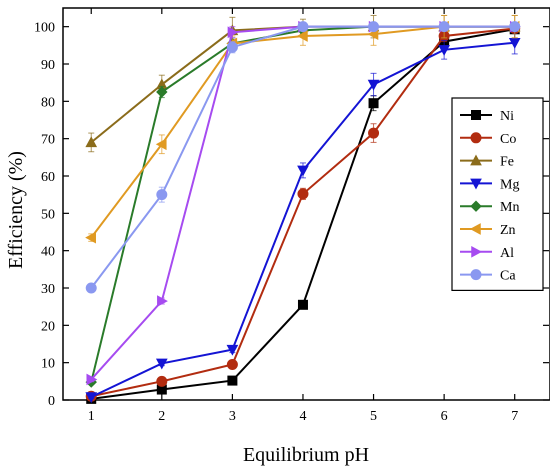 This screenshot has width=550, height=473. I want to click on x-tick-label: 2, so click(161, 416).